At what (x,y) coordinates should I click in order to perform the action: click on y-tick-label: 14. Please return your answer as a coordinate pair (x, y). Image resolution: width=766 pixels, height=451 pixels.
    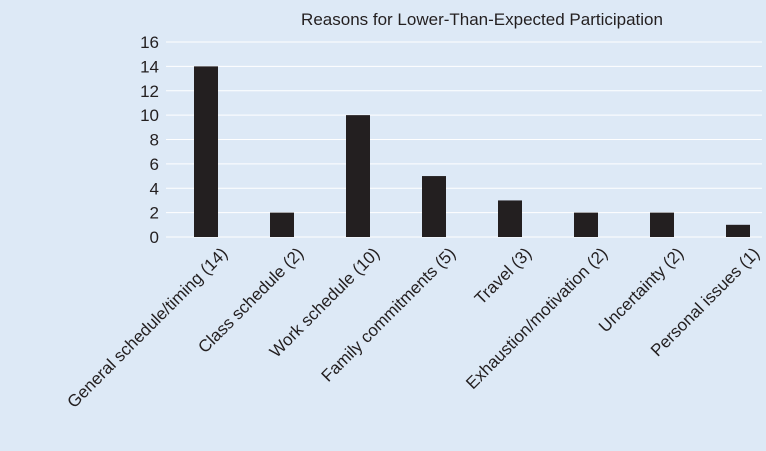
    Looking at the image, I should click on (149, 66).